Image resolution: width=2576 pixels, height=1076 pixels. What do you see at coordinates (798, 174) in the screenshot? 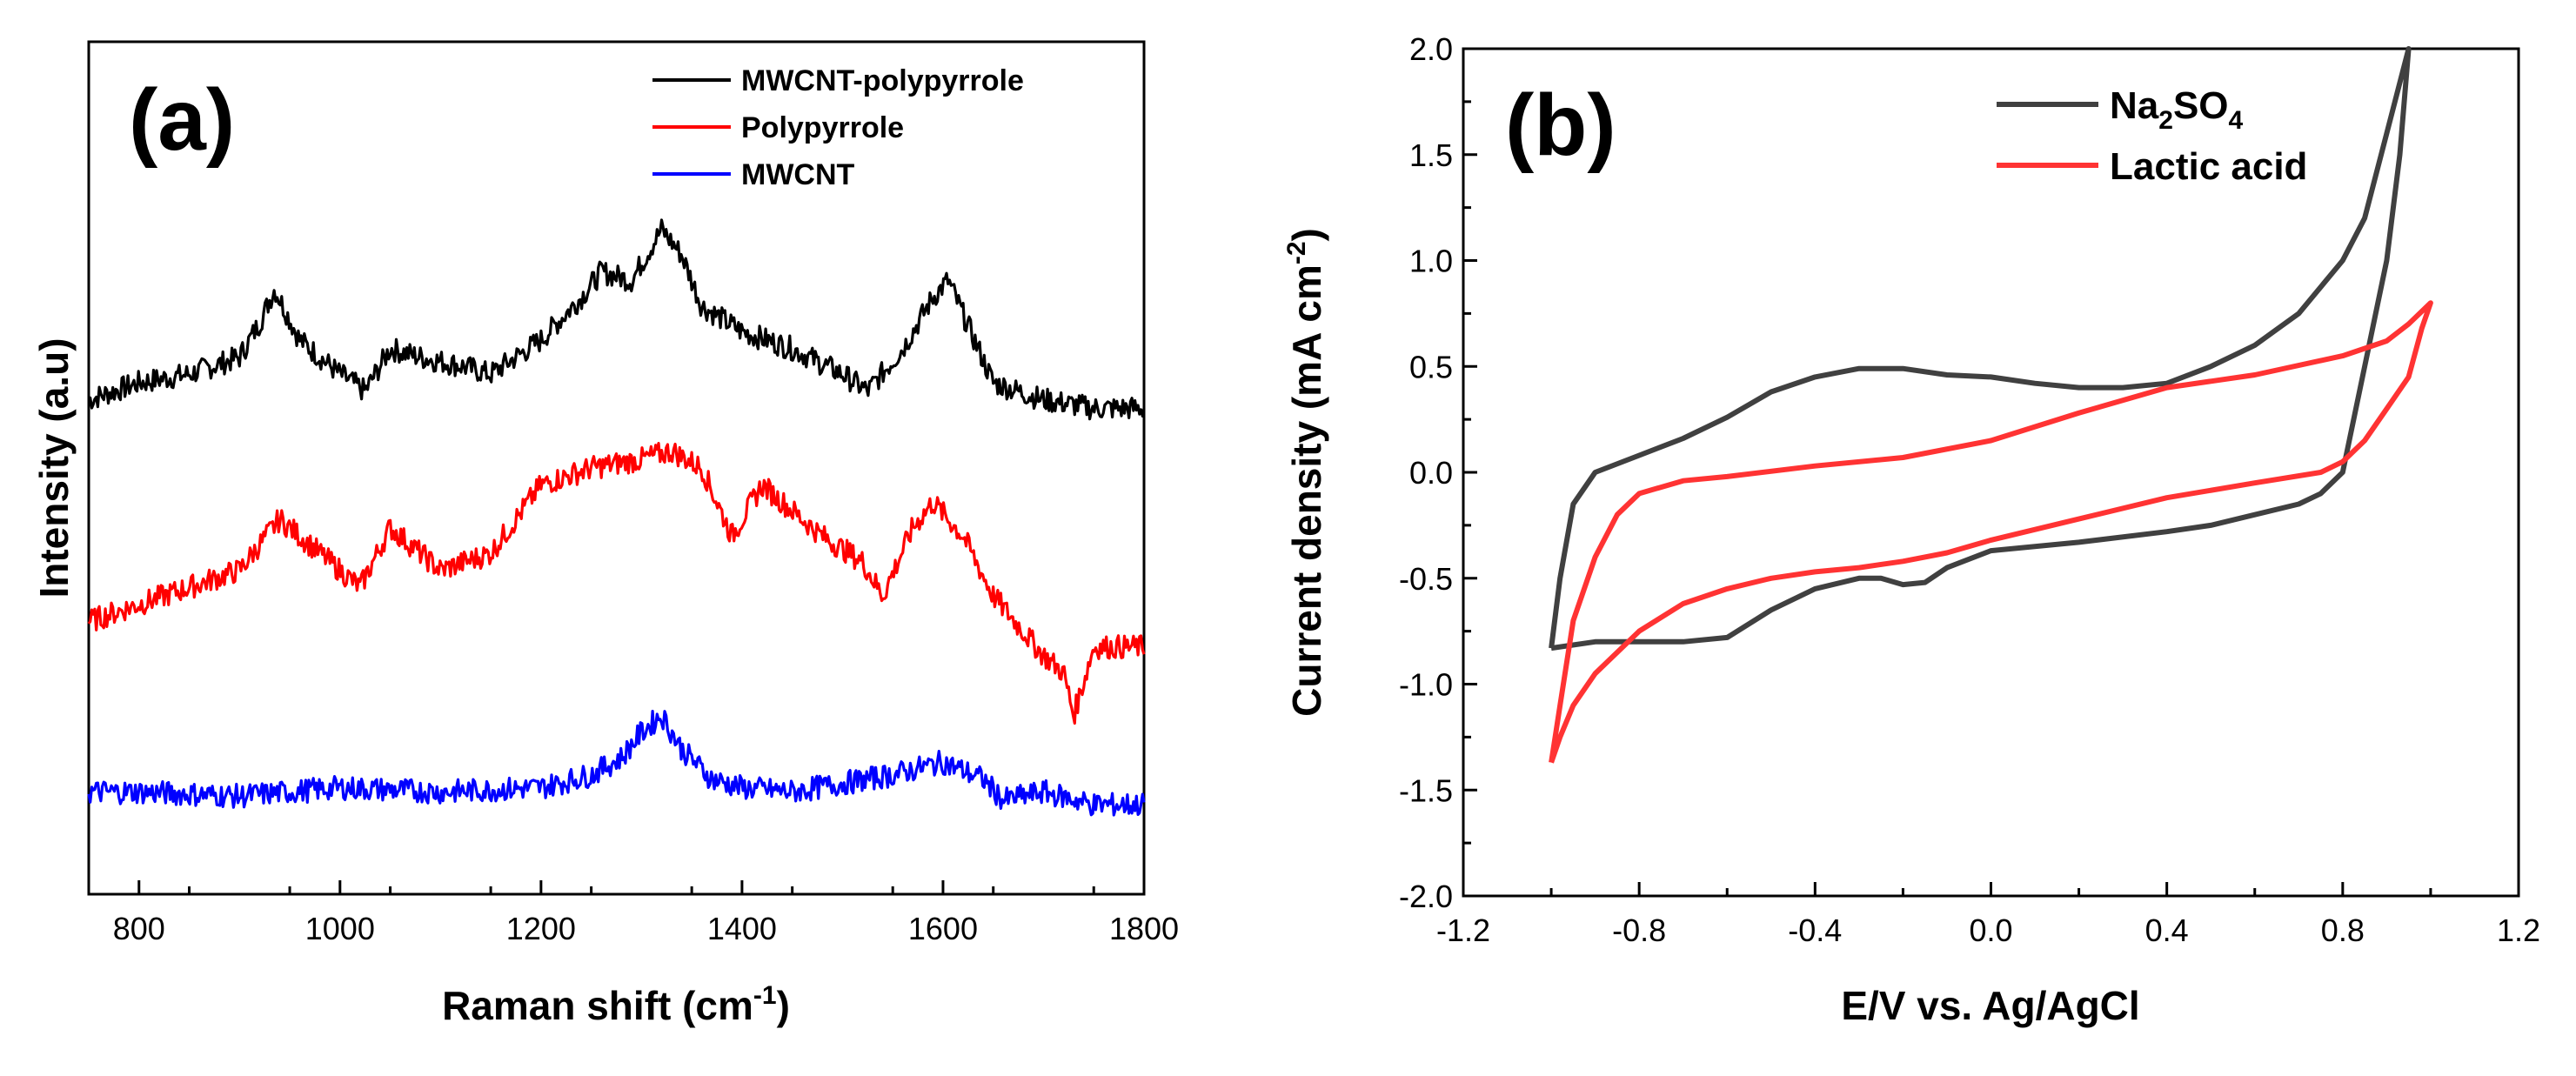
I see `legend-a-label-2: MWCNT` at bounding box center [798, 174].